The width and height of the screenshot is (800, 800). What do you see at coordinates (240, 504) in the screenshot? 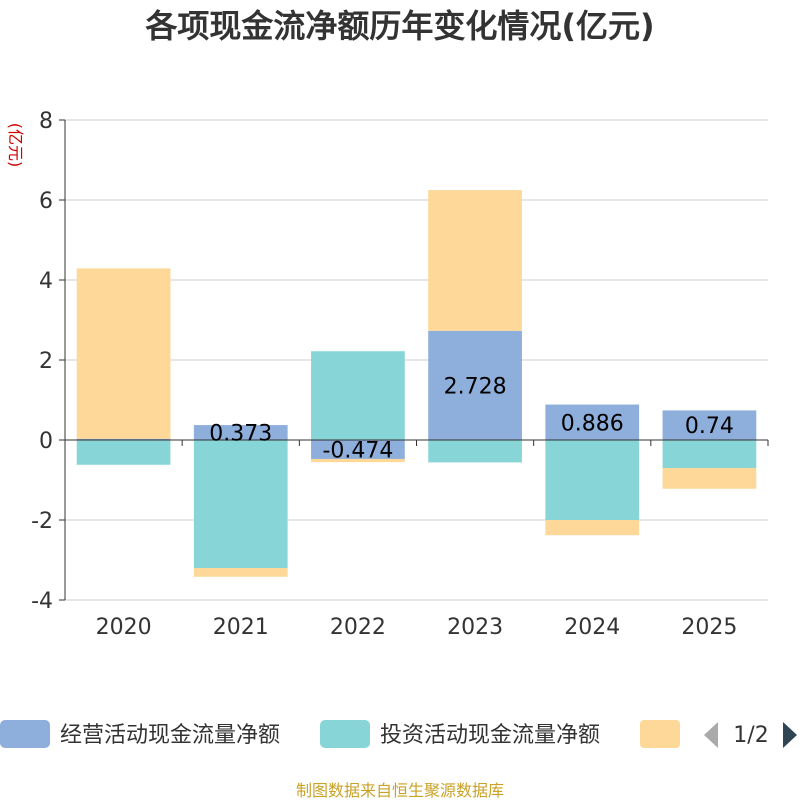
I see `bar-s1-2021` at bounding box center [240, 504].